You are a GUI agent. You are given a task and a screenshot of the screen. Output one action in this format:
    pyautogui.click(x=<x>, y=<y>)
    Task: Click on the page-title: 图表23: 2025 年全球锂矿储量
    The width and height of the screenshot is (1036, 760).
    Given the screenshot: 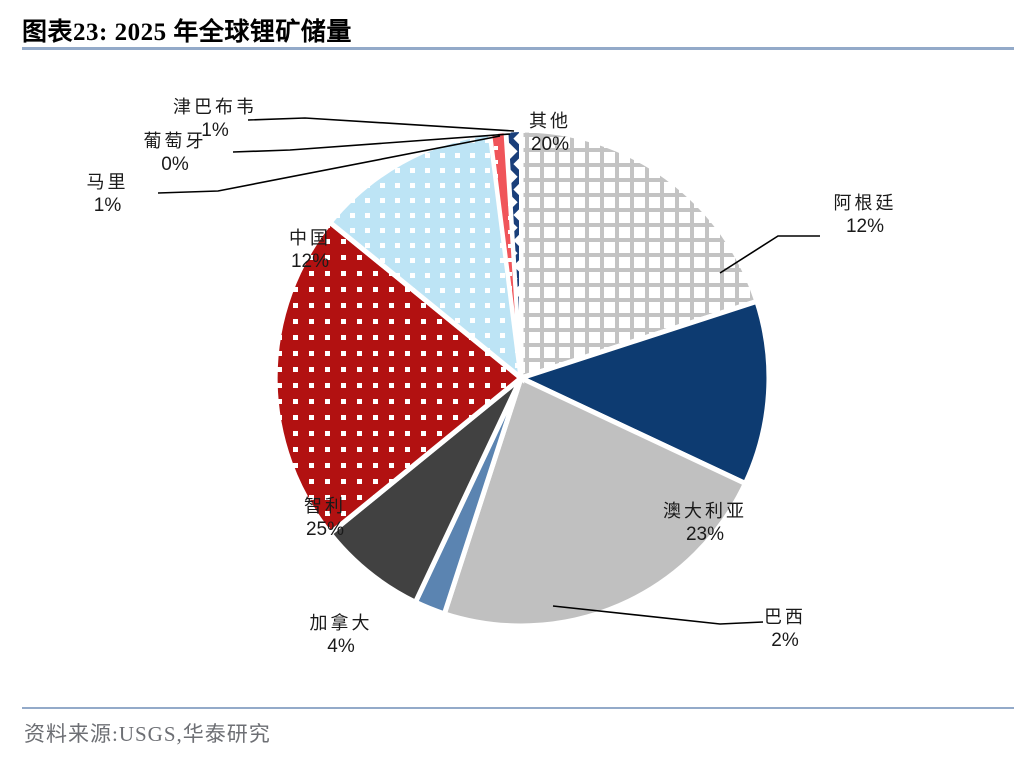 What is the action you would take?
    pyautogui.click(x=187, y=32)
    